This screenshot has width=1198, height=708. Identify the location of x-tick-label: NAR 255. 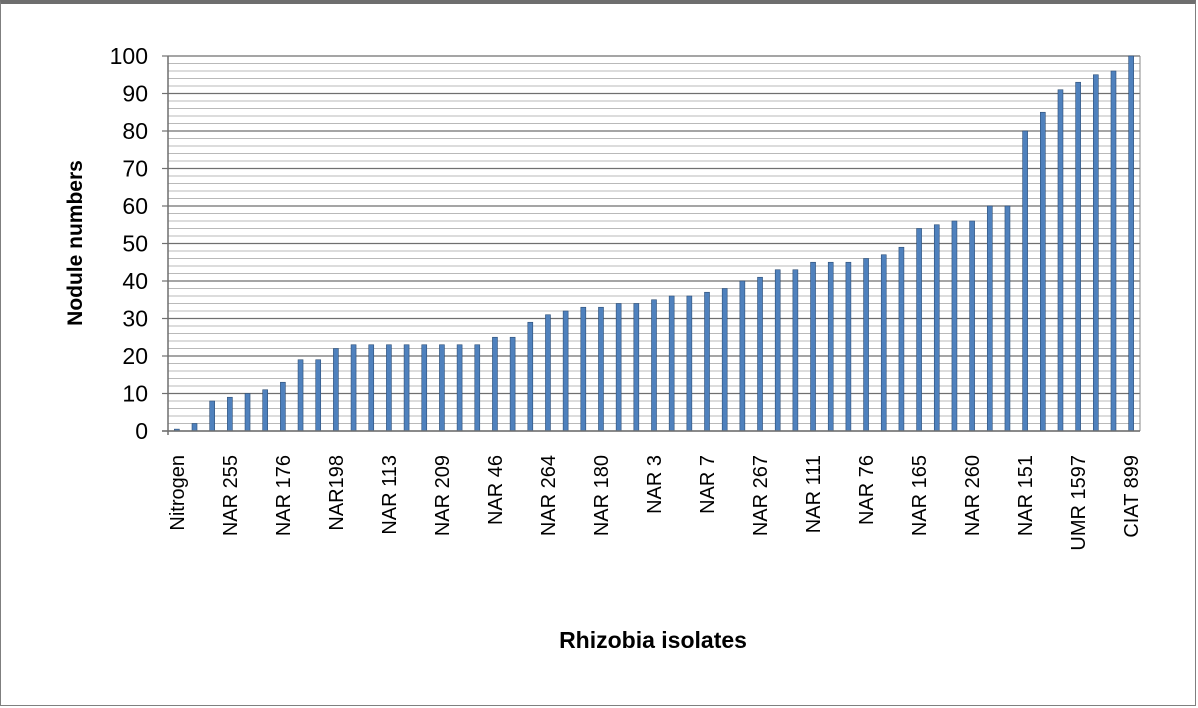
(231, 495).